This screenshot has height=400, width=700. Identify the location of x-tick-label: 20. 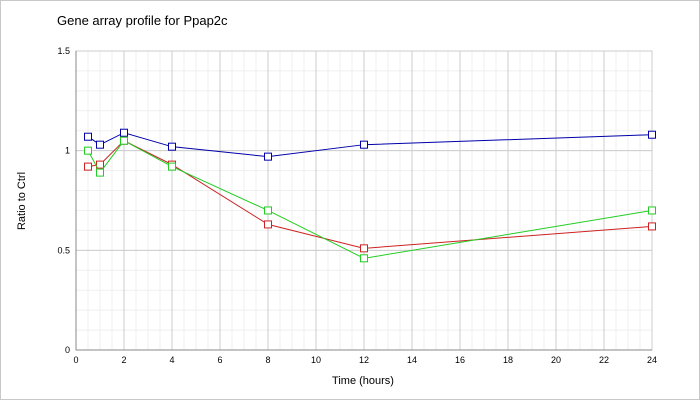
(556, 360).